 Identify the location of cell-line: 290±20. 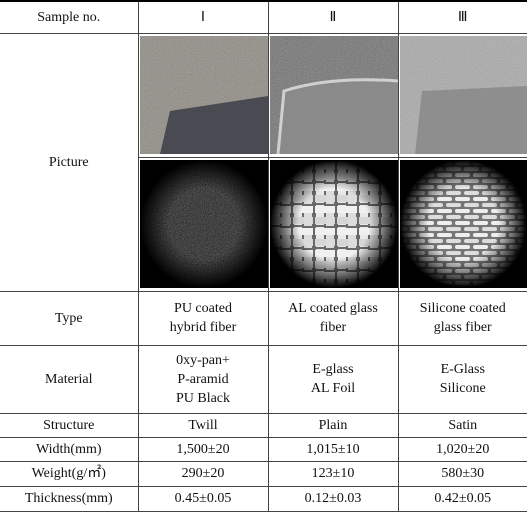
(203, 473).